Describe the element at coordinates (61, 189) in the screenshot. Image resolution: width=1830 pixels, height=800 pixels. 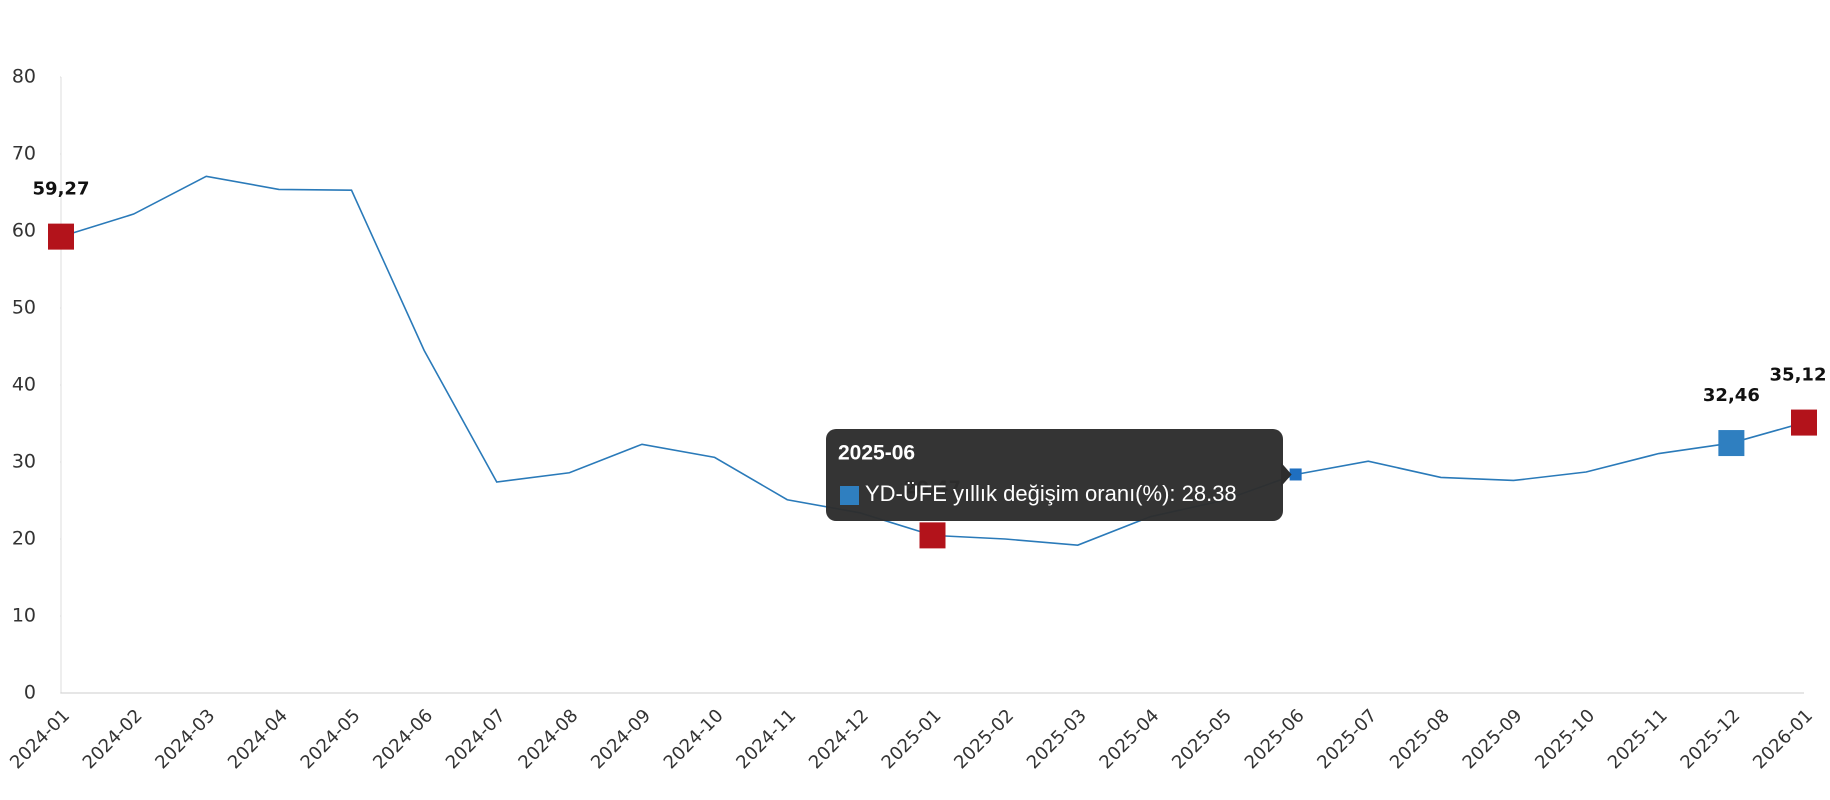
I see `data-label: 59,27` at that location.